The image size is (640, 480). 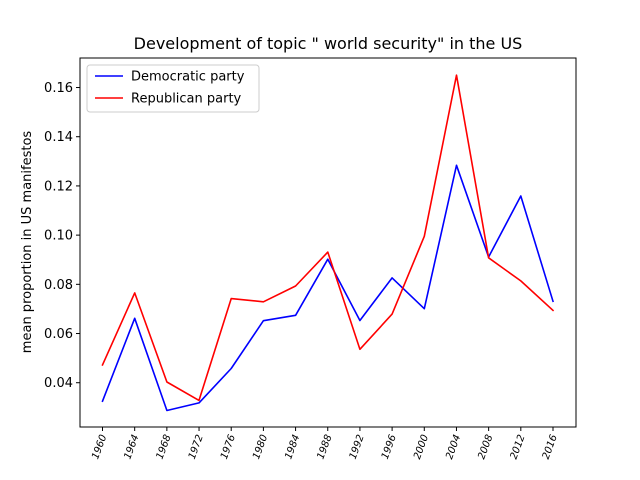 I want to click on y-tick-label: 0.04, so click(x=58, y=383).